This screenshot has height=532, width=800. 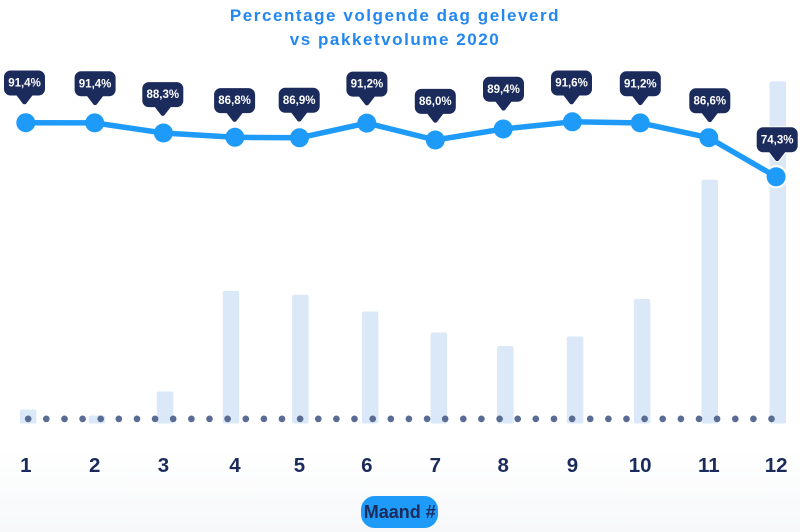 What do you see at coordinates (234, 101) in the screenshot?
I see `svg-text: 86,8%` at bounding box center [234, 101].